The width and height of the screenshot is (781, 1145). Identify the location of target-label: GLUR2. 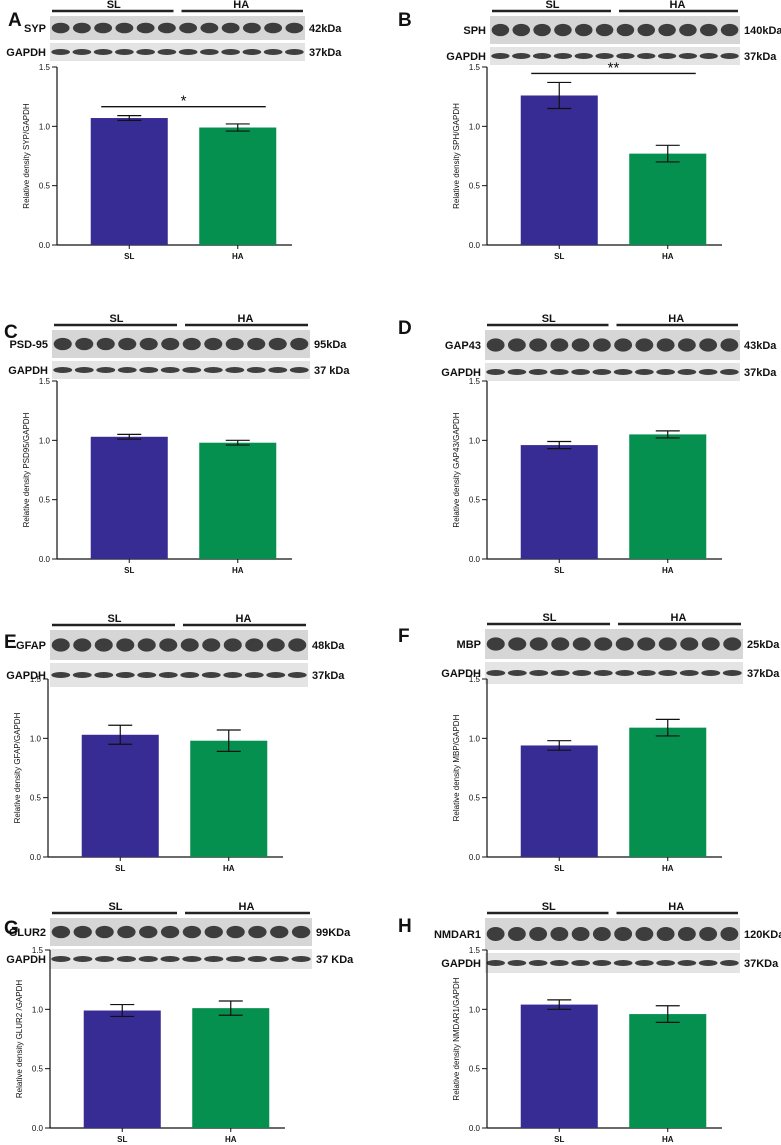
(27, 933).